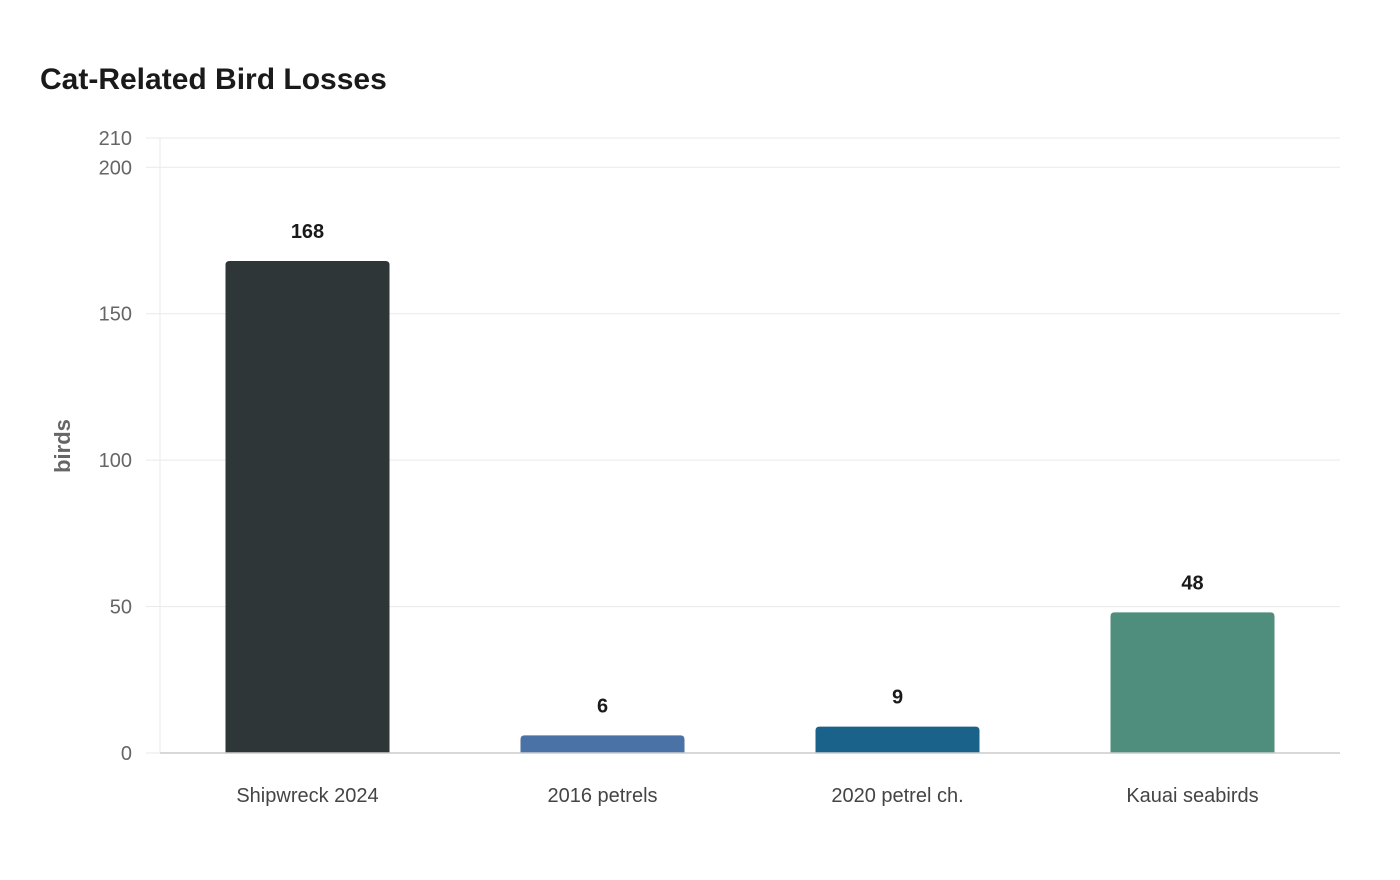 This screenshot has height=880, width=1400. I want to click on y-tick-label-0: 0, so click(126, 754).